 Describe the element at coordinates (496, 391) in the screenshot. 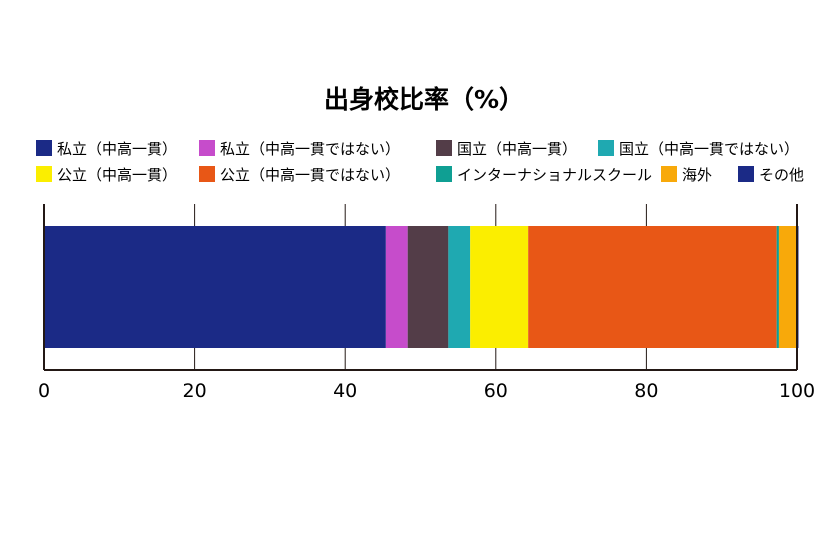

I see `x-tick-label: 60` at that location.